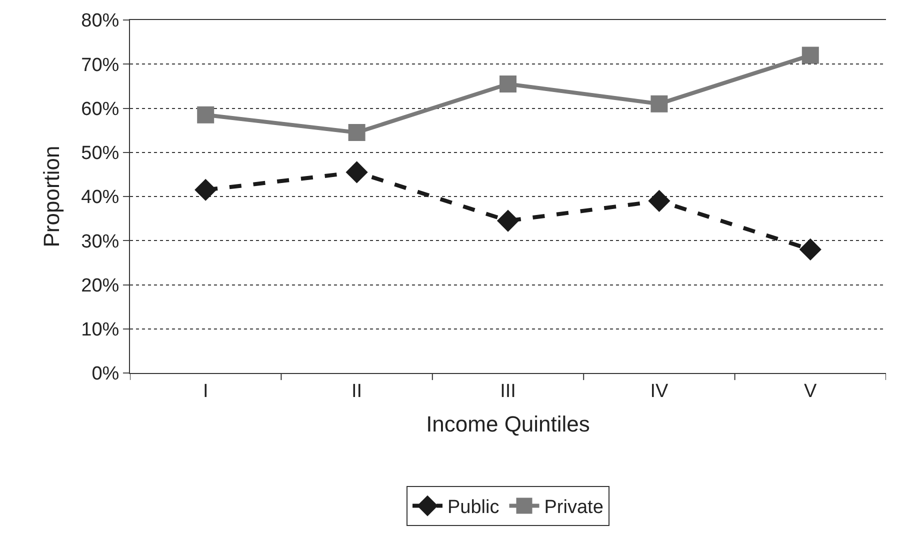 This screenshot has width=901, height=538. What do you see at coordinates (100, 241) in the screenshot?
I see `y-tick-label: 30%` at bounding box center [100, 241].